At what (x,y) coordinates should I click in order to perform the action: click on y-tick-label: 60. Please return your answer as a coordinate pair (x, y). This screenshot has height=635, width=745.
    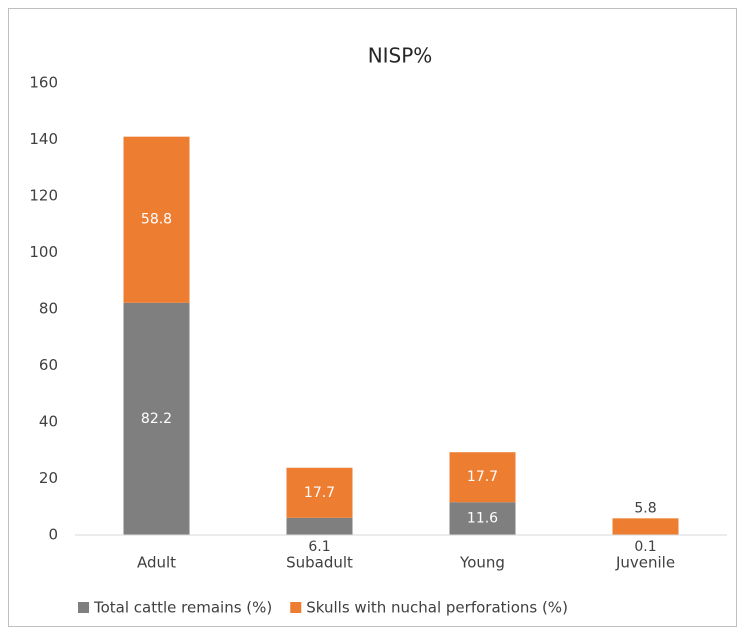
    Looking at the image, I should click on (48, 365).